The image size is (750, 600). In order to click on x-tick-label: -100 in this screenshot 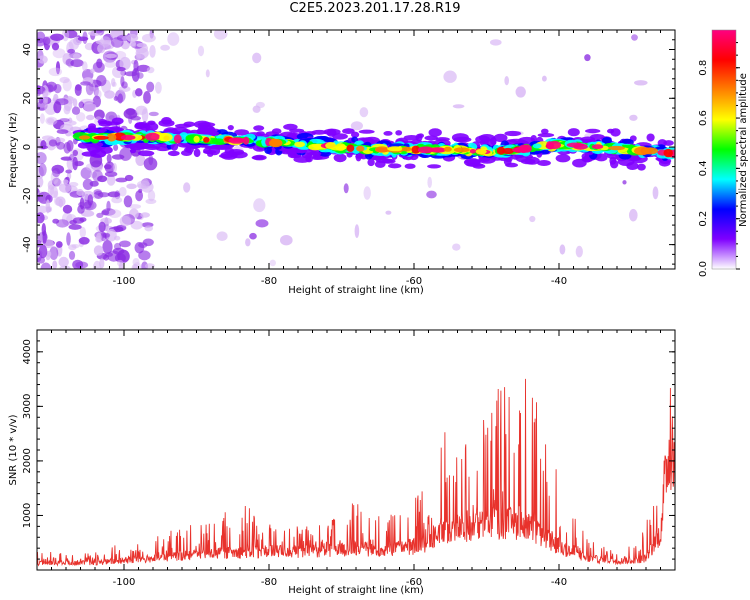, I will do `click(124, 582)`.